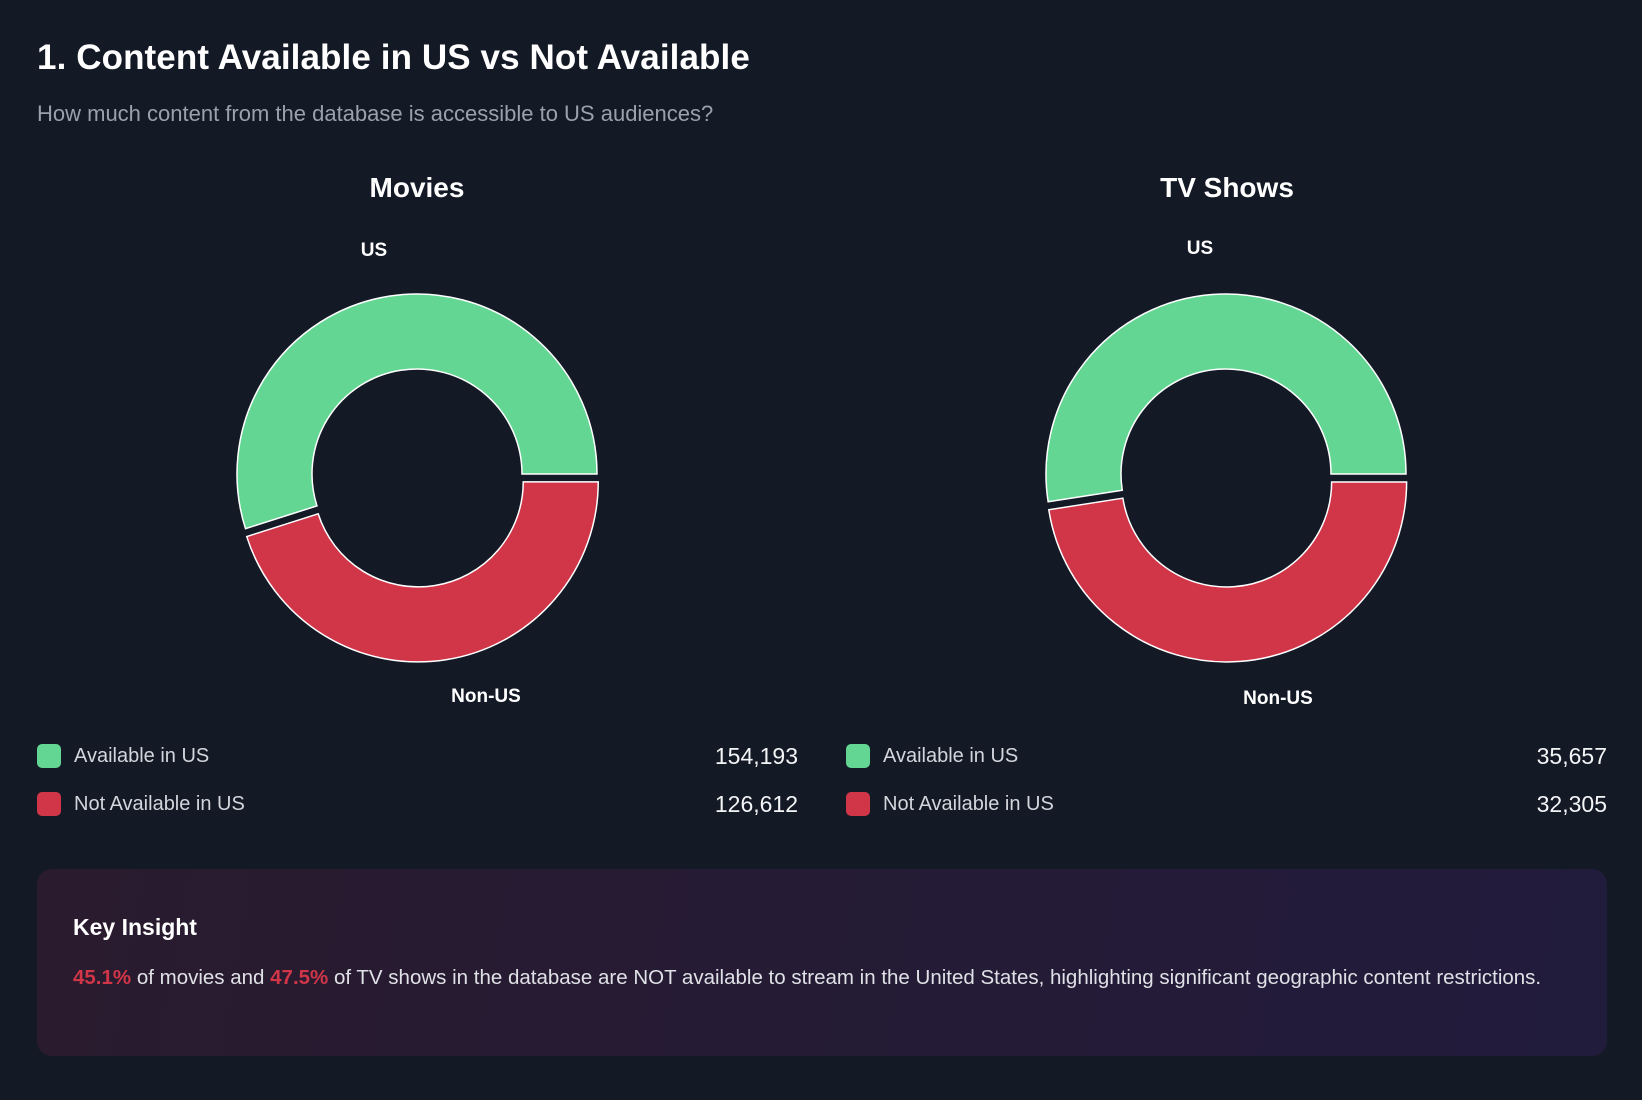 The height and width of the screenshot is (1100, 1642). Describe the element at coordinates (1226, 804) in the screenshot. I see `legend-item-not-available: Not Available in US 32,305` at that location.